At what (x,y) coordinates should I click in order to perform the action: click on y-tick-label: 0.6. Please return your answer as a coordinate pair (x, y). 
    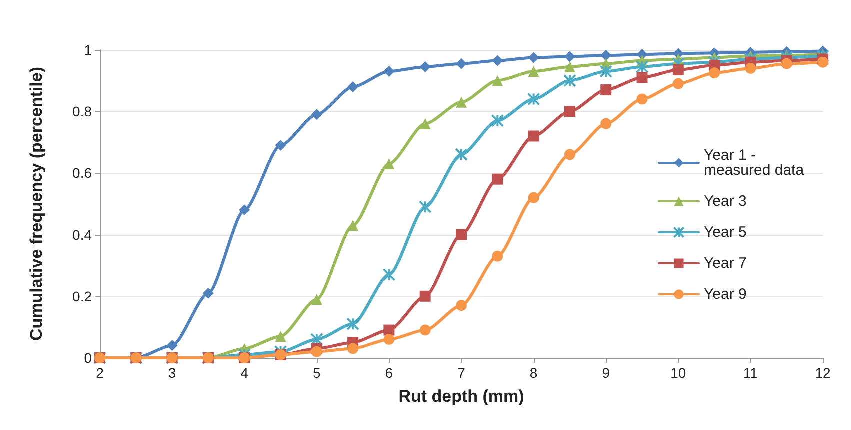
    Looking at the image, I should click on (82, 173).